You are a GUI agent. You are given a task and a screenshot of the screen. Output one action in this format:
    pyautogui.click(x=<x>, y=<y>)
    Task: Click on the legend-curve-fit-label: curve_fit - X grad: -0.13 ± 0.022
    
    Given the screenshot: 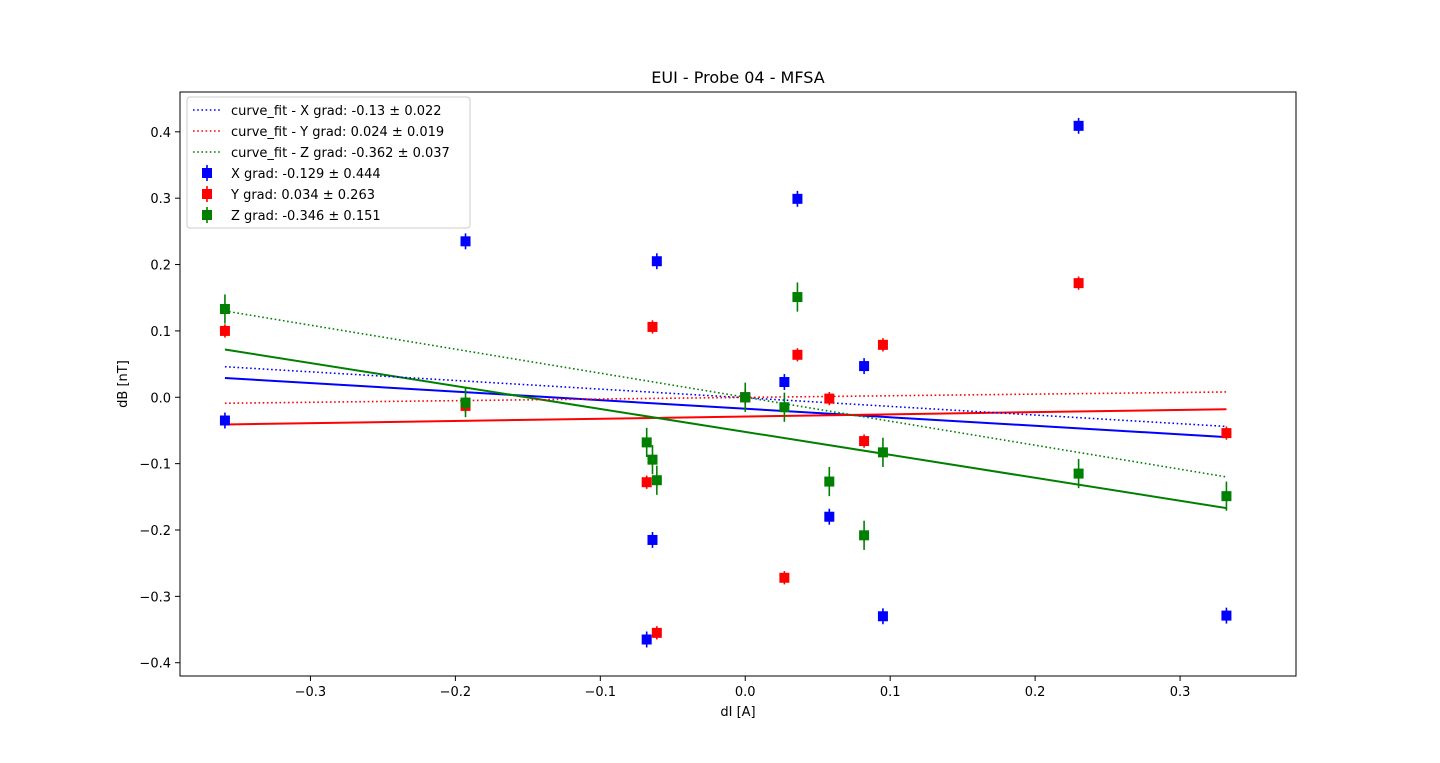 What is the action you would take?
    pyautogui.click(x=336, y=111)
    